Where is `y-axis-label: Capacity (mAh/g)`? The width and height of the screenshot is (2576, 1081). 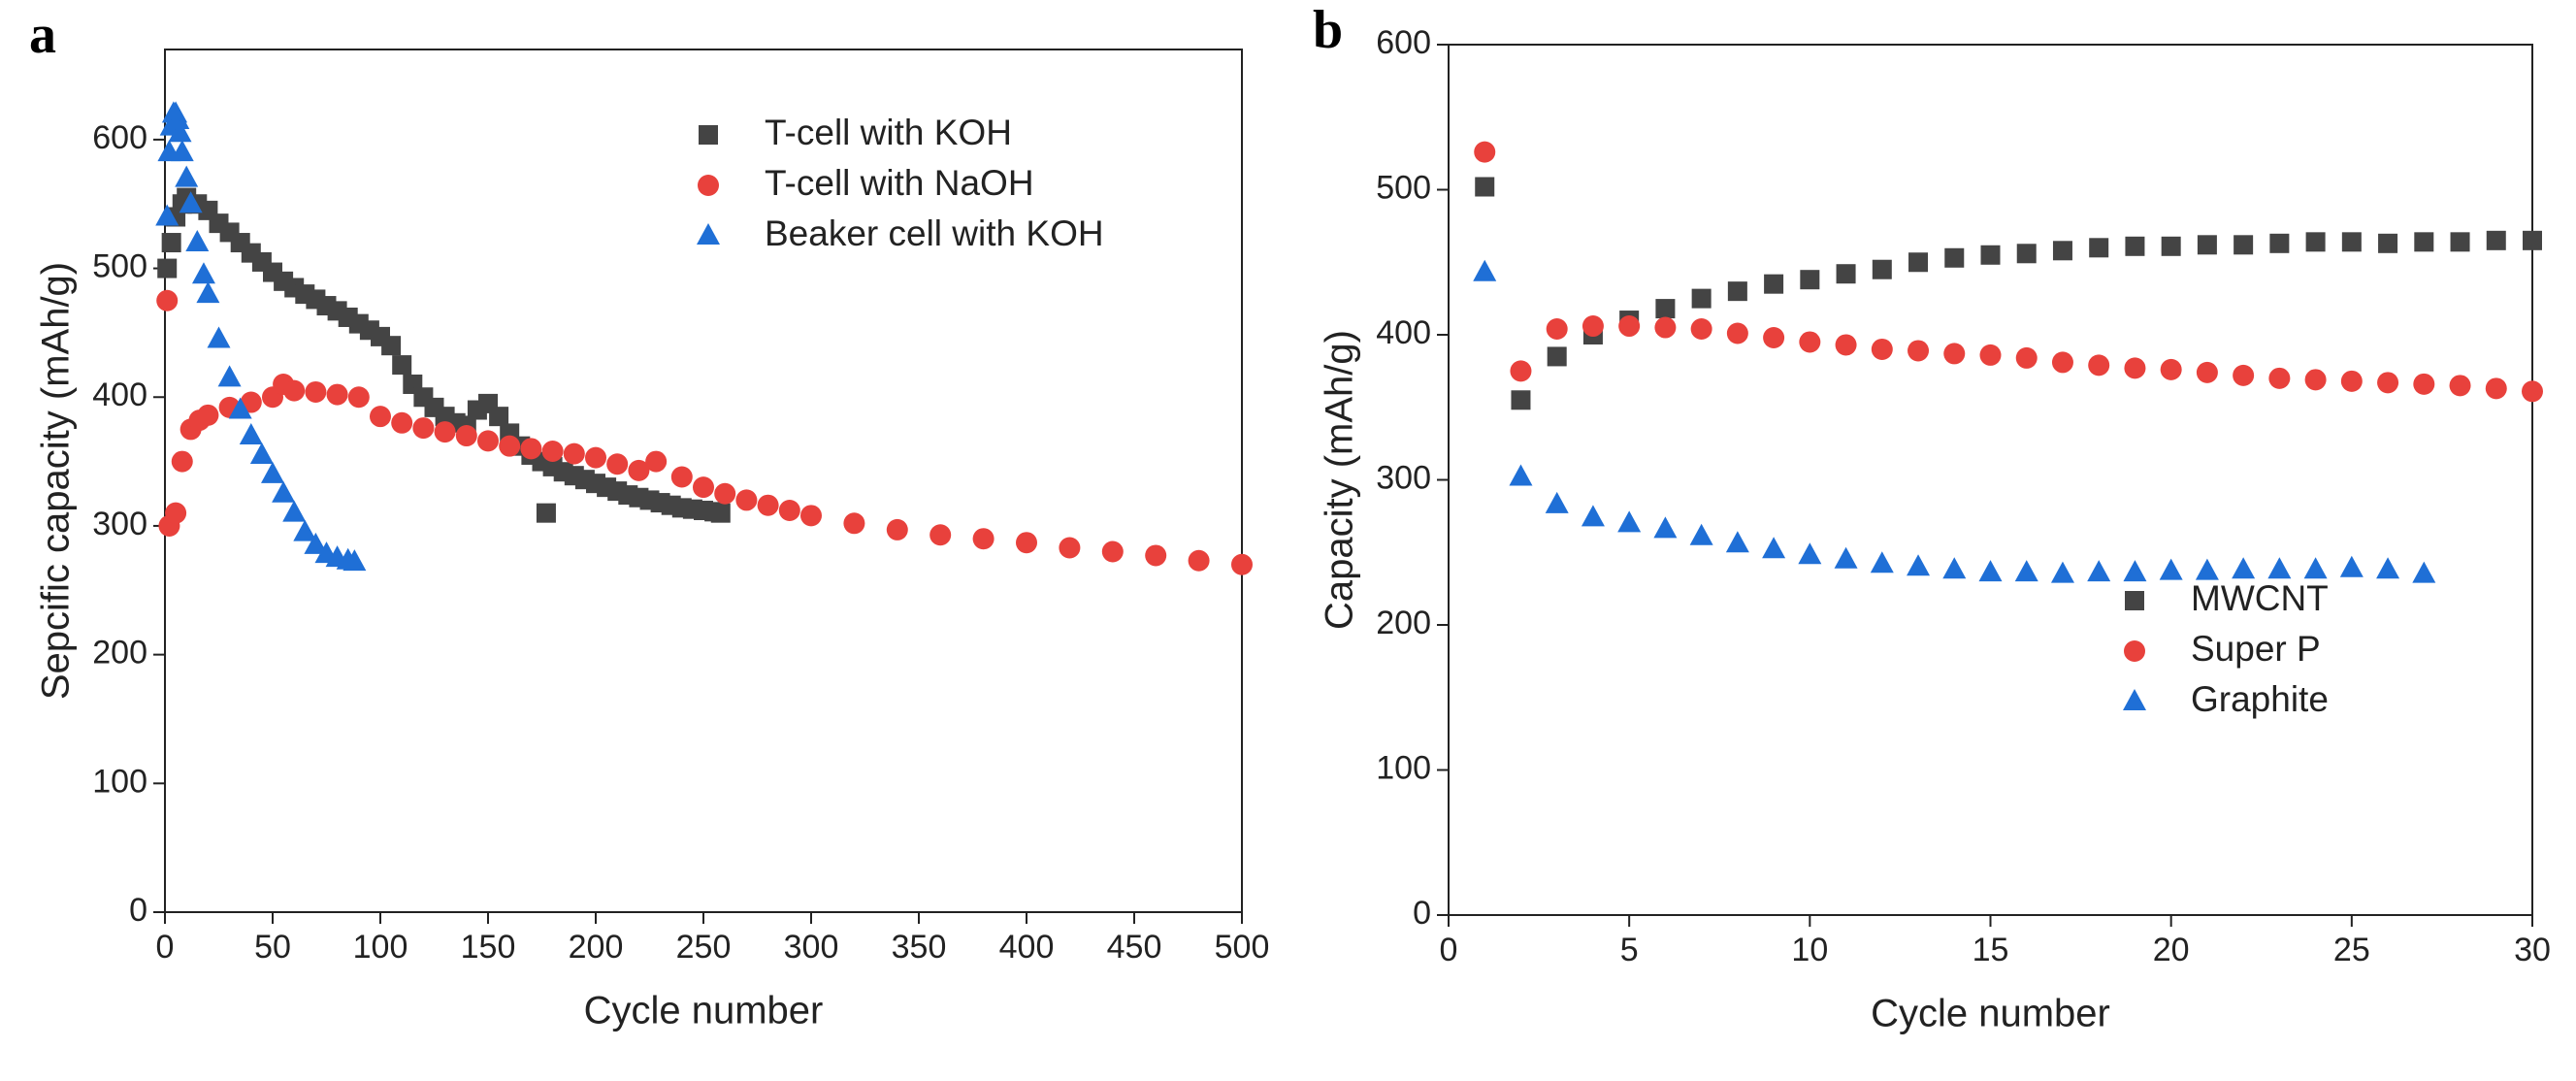
y-axis-label: Capacity (mAh/g) is located at coordinates (1340, 480).